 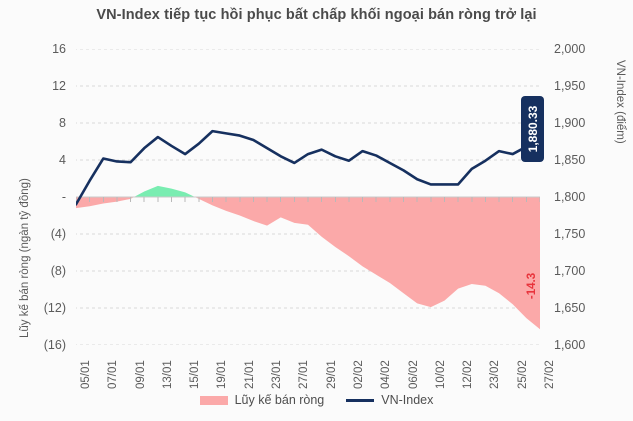 I want to click on x-axis-tick-label: 07/01, so click(x=113, y=374).